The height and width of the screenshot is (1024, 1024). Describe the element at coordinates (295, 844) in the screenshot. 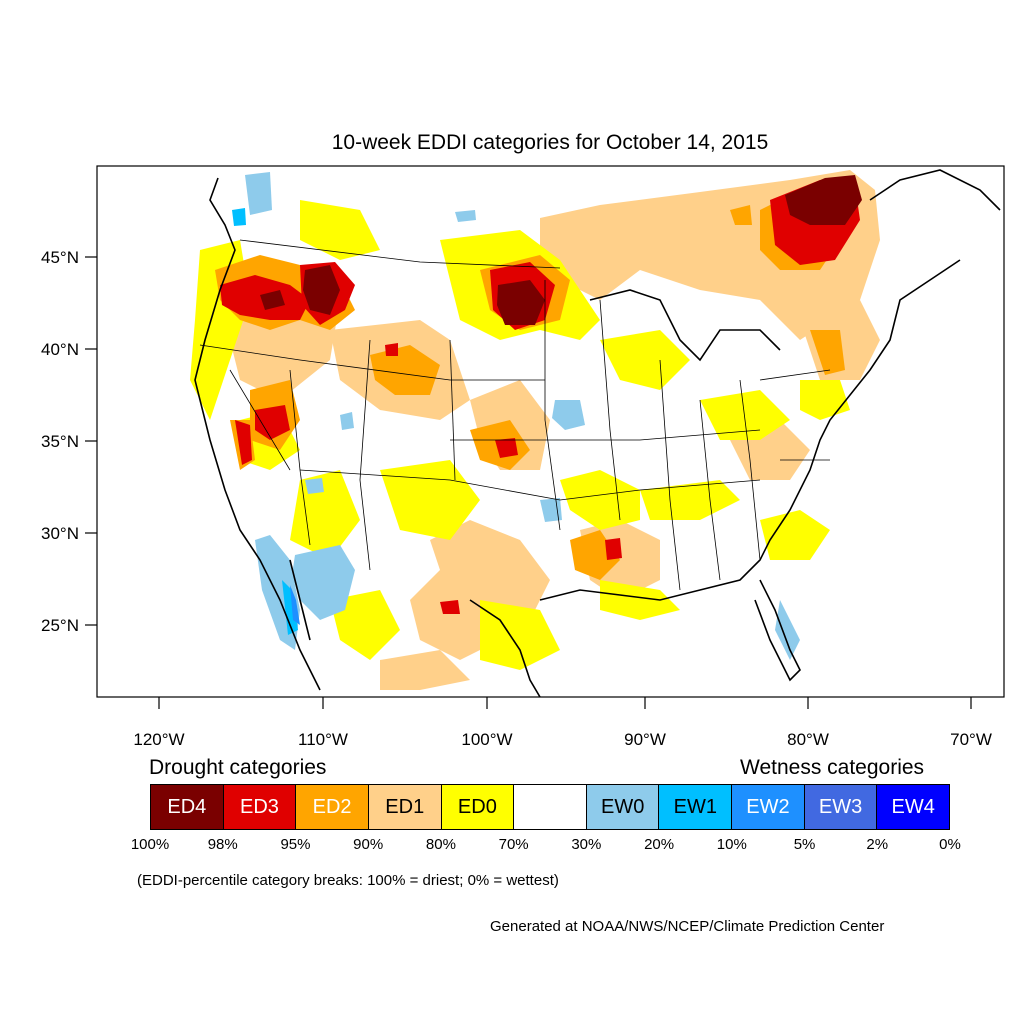

I see `percentile-break-label: 95%` at that location.